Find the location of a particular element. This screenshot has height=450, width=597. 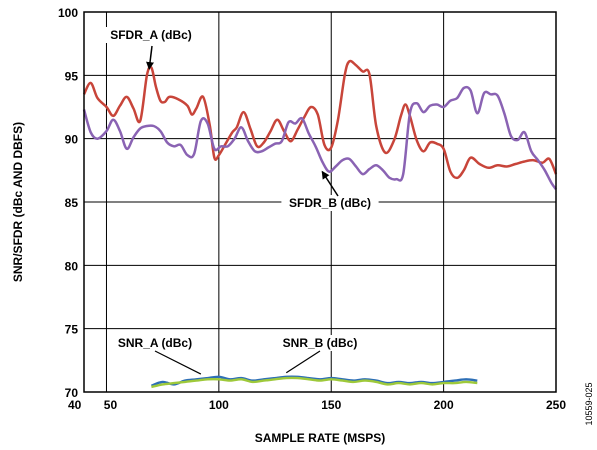

y-axis-label: SNR/SFDR (dBc AND DBFS) is located at coordinates (18, 202).